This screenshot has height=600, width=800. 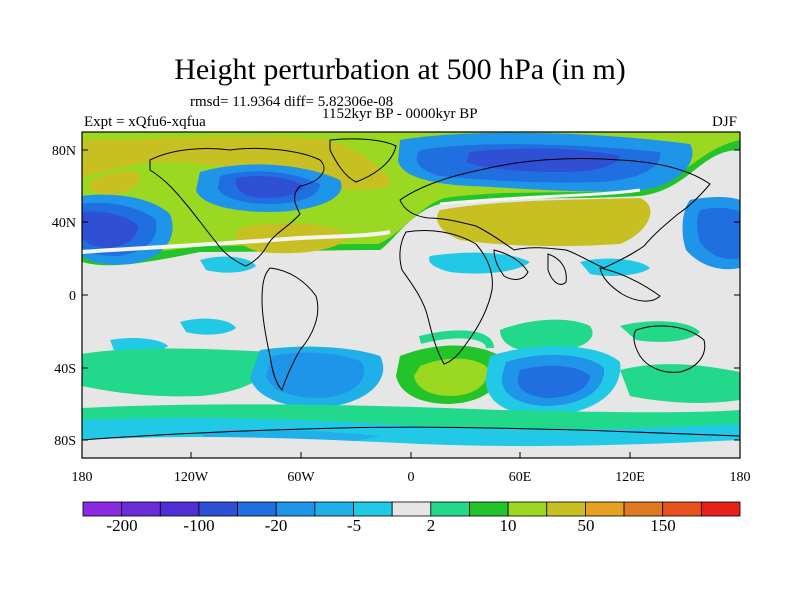 What do you see at coordinates (301, 477) in the screenshot?
I see `lon-tick-60w: 60W` at bounding box center [301, 477].